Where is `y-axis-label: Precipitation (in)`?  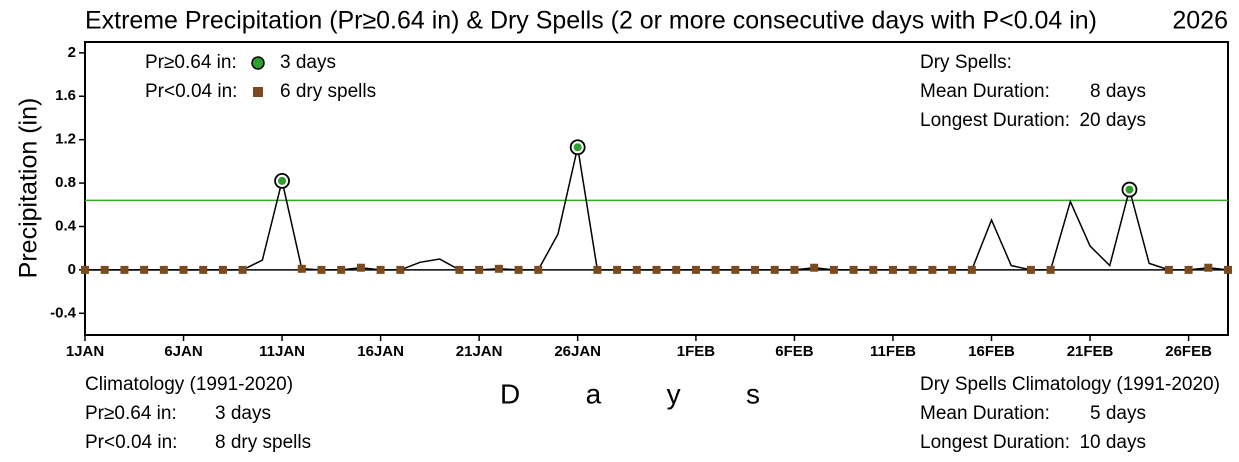
y-axis-label: Precipitation (in) is located at coordinates (29, 188).